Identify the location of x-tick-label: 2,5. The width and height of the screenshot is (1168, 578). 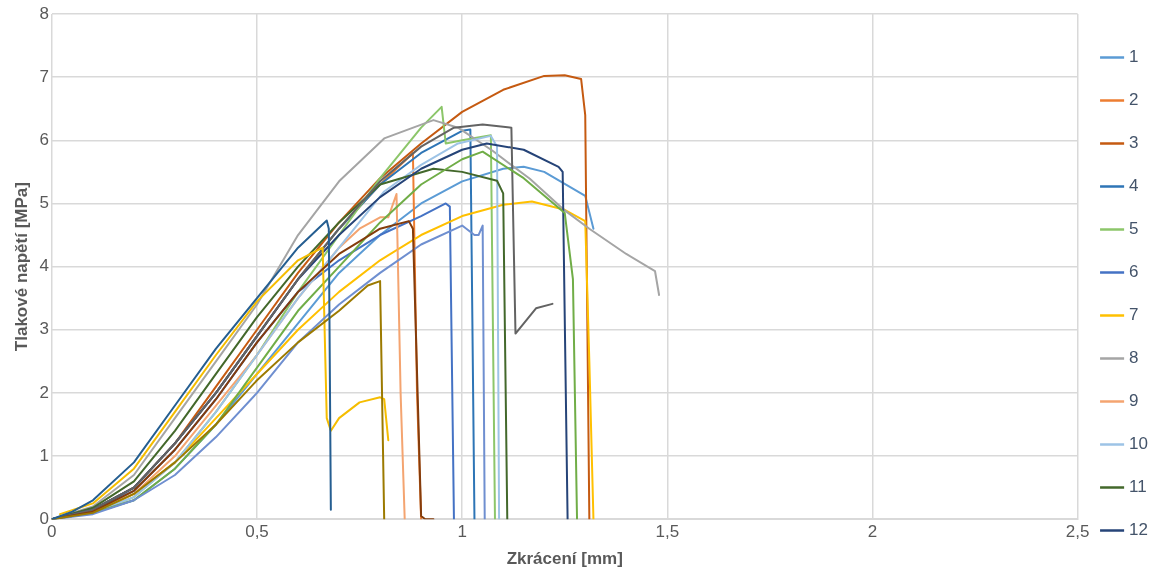
(1077, 532).